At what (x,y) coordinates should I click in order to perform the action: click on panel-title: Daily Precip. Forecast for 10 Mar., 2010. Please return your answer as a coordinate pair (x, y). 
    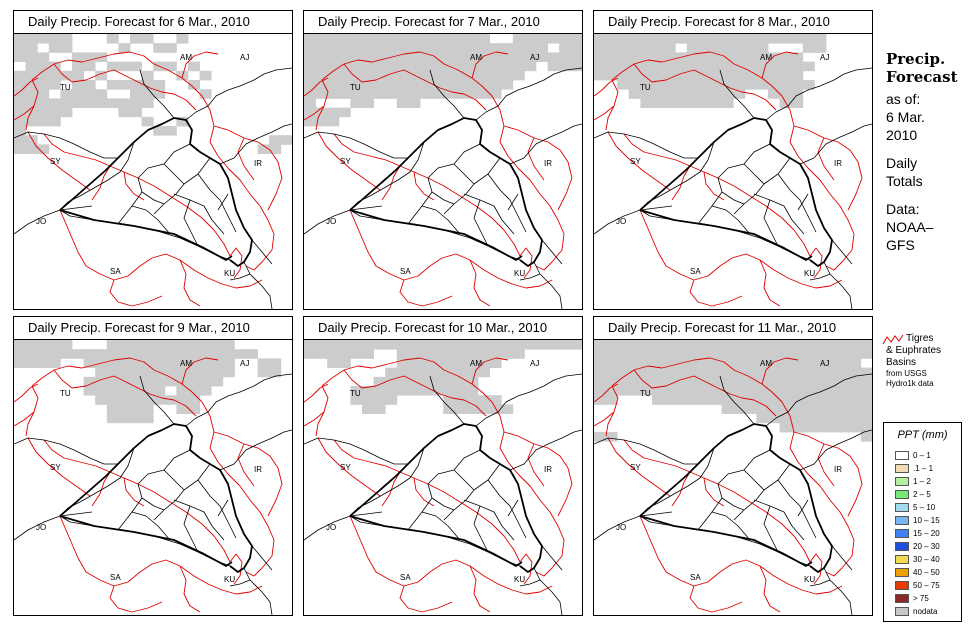
    Looking at the image, I should click on (443, 328).